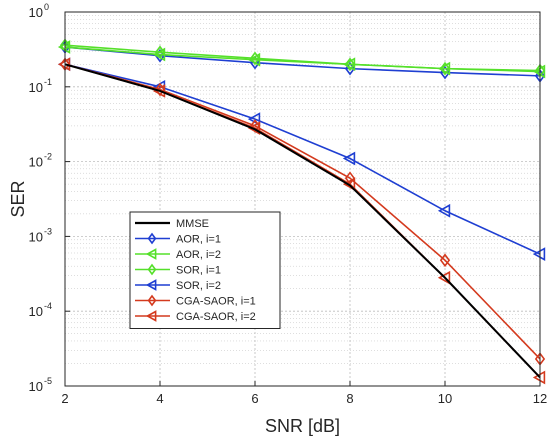 This screenshot has height=445, width=550. Describe the element at coordinates (18, 198) in the screenshot. I see `y-axis-label: SER` at that location.